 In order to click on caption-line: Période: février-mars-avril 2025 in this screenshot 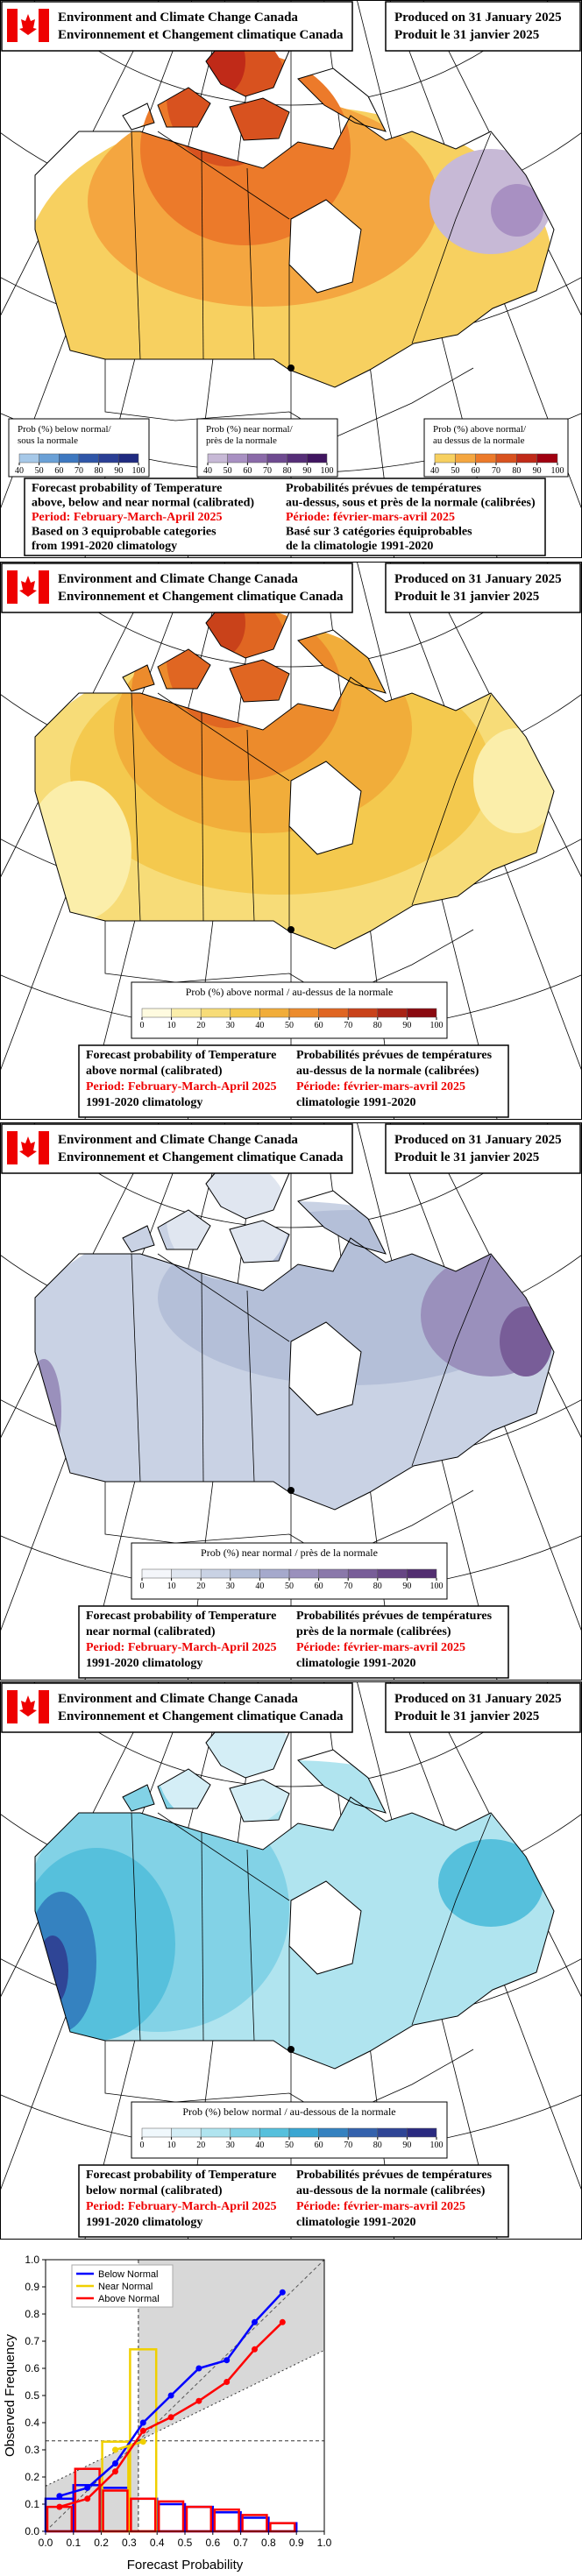, I will do `click(370, 517)`.